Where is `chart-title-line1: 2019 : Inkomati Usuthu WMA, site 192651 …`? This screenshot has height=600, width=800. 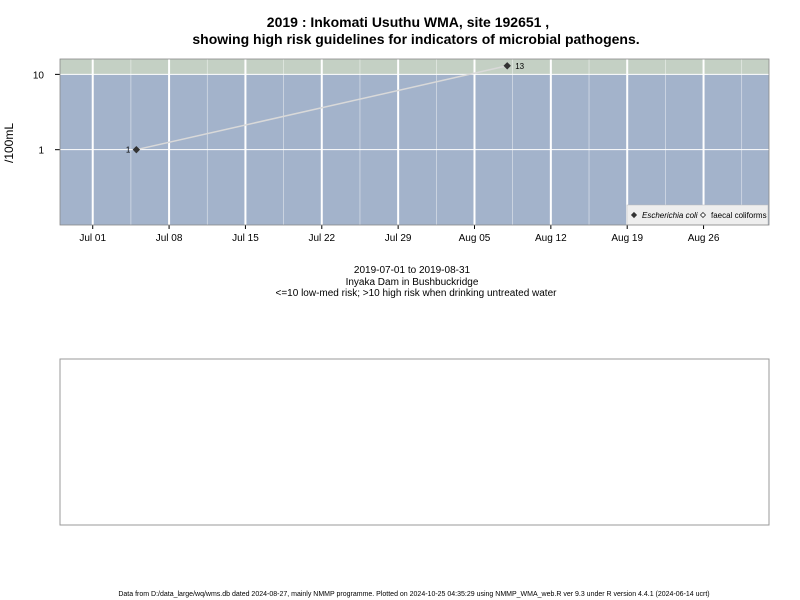 chart-title-line1: 2019 : Inkomati Usuthu WMA, site 192651 … is located at coordinates (408, 22).